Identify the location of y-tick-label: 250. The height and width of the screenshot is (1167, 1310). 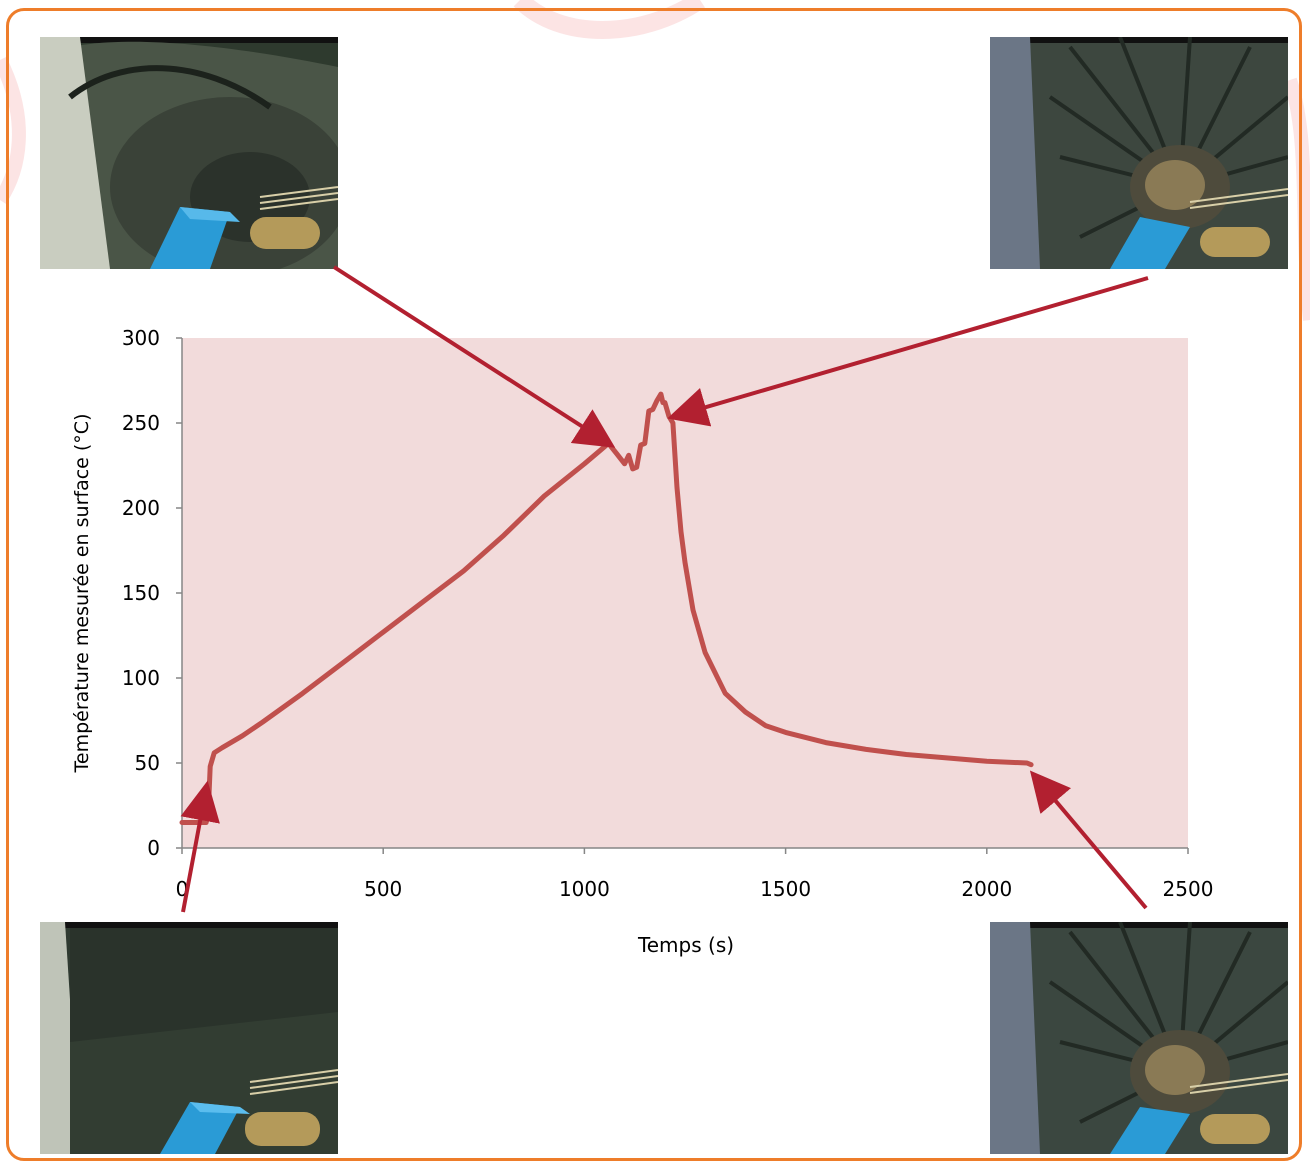
(141, 423).